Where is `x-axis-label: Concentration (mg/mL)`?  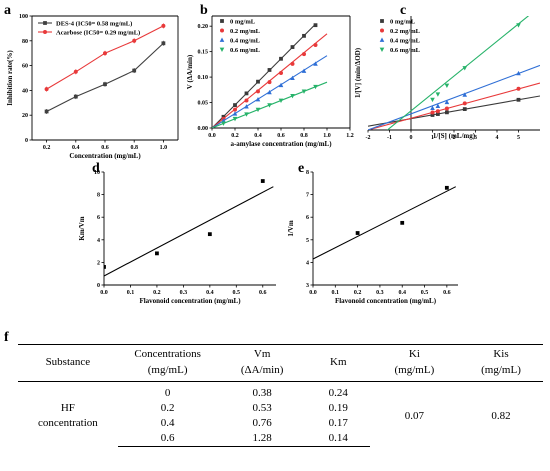 x-axis-label: Concentration (mg/mL) is located at coordinates (105, 156).